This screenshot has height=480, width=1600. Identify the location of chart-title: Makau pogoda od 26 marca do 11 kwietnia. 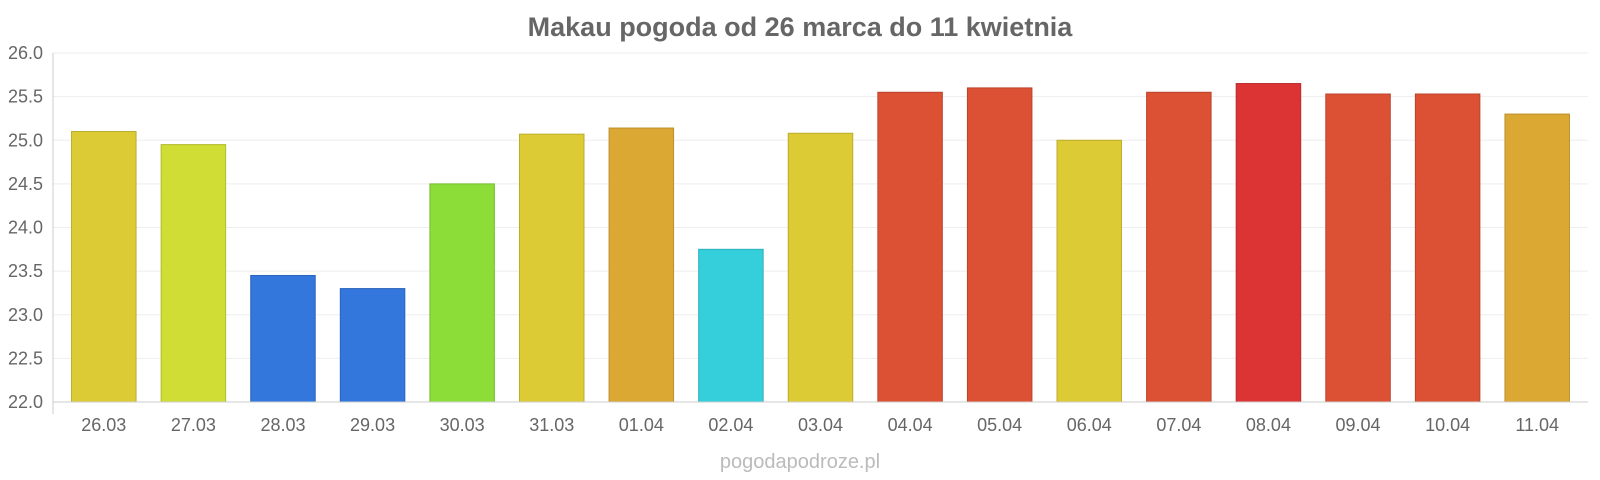
(801, 27).